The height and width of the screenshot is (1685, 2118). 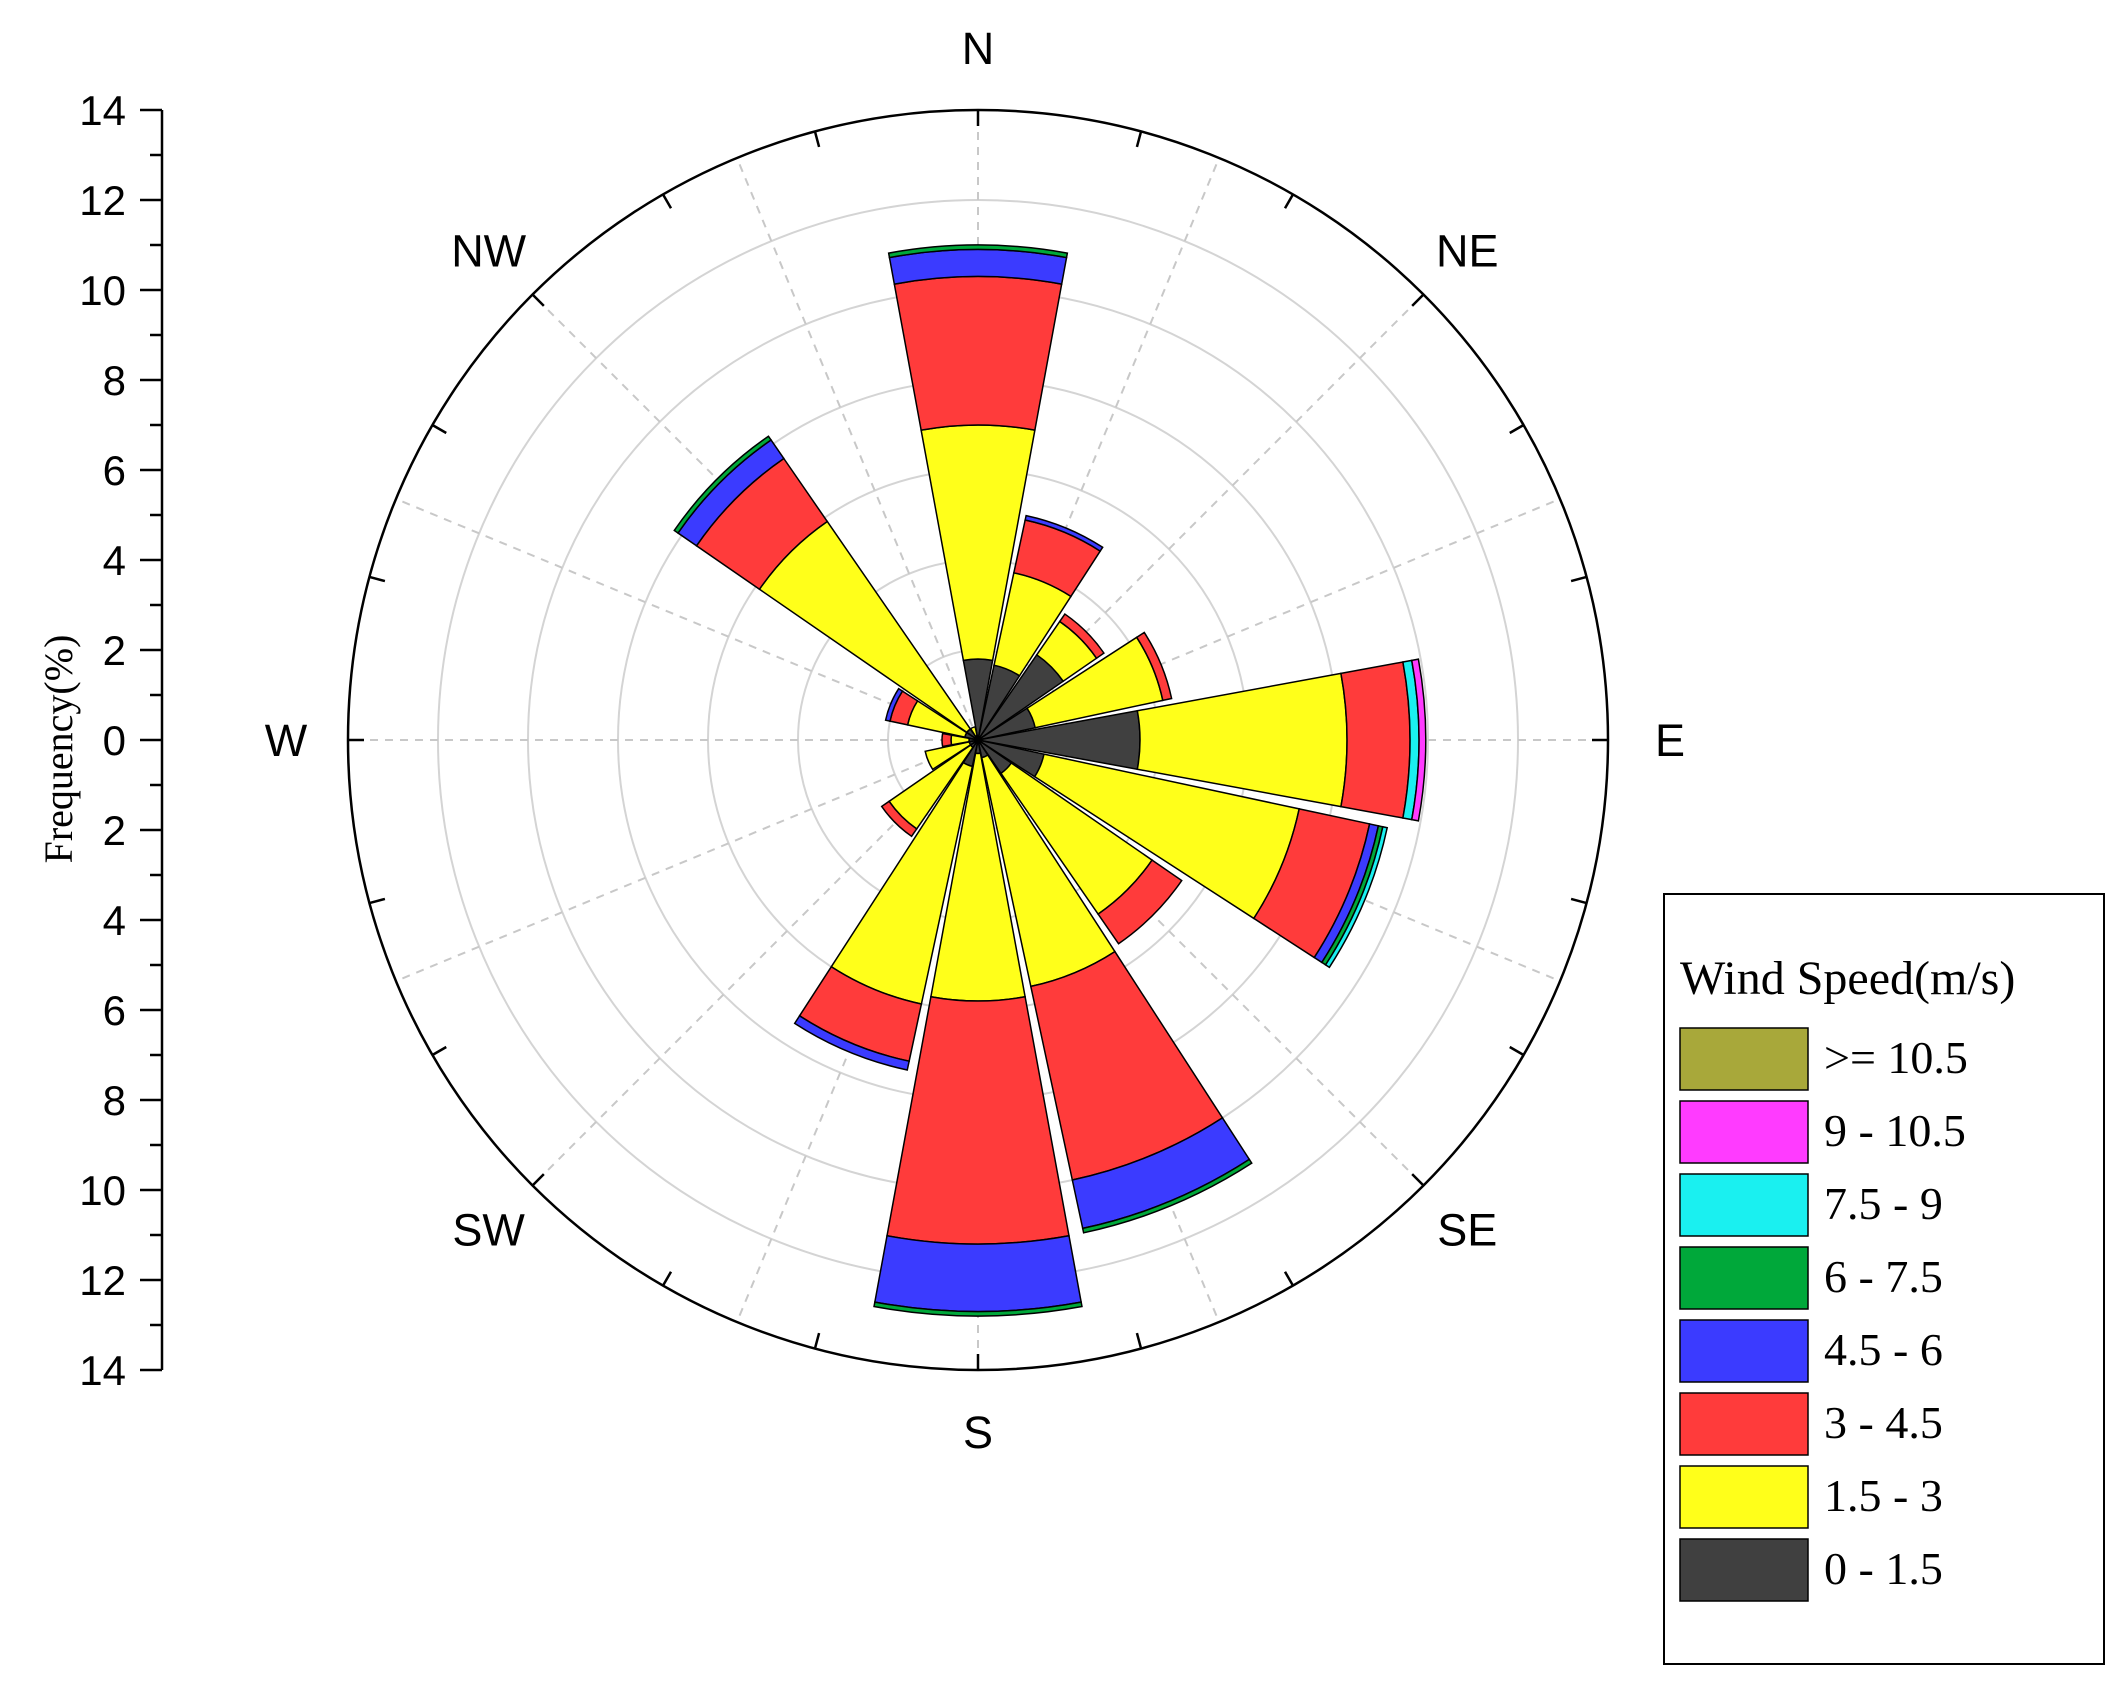 I want to click on petal-segment-SSE, so click(x=1167, y=1196).